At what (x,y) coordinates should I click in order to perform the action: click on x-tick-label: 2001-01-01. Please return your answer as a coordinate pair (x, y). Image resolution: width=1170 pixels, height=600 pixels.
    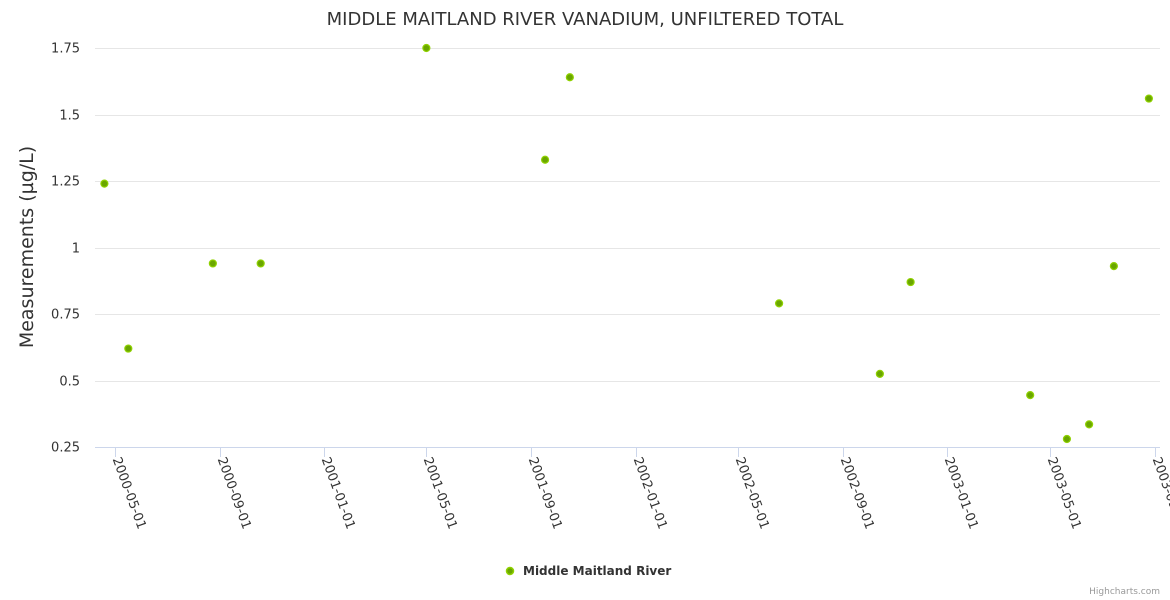
    Looking at the image, I should click on (338, 493).